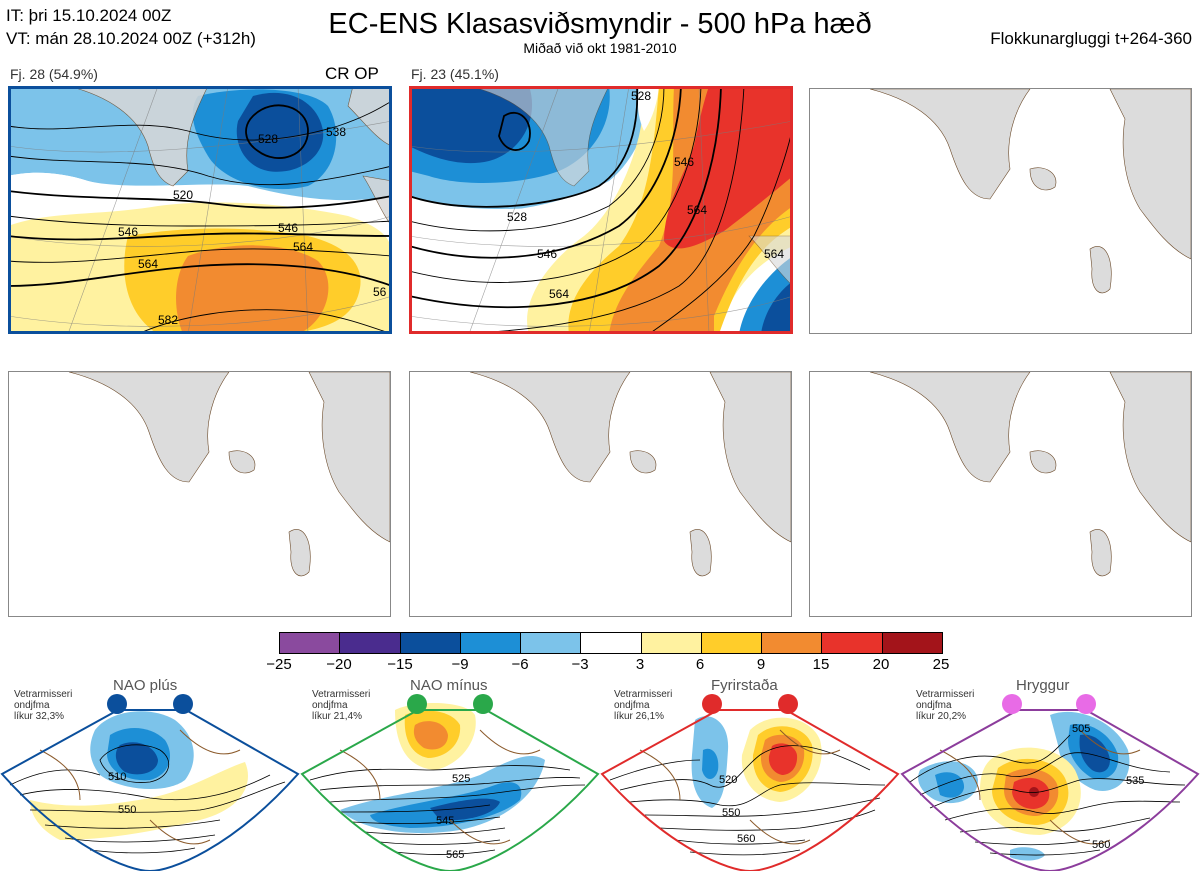 The height and width of the screenshot is (871, 1200). I want to click on colorbar-tick: −25, so click(279, 664).